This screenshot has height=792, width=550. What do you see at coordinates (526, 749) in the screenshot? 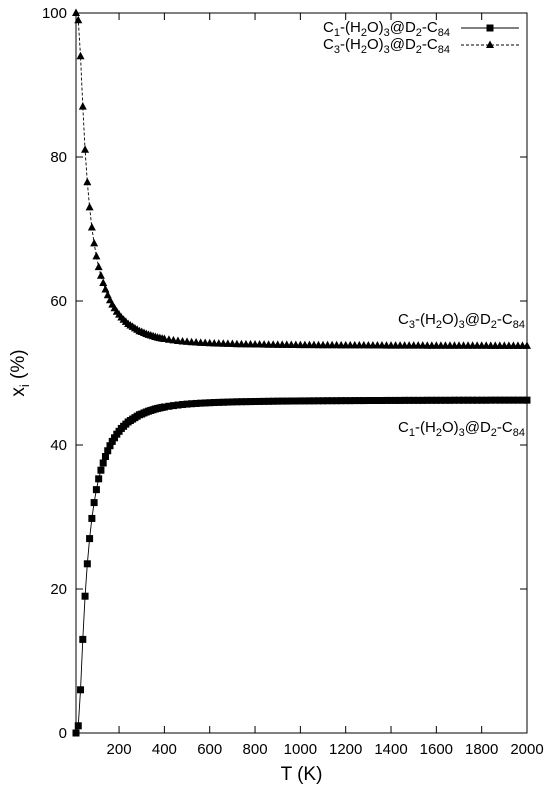
I see `x-tick-label: 2000` at bounding box center [526, 749].